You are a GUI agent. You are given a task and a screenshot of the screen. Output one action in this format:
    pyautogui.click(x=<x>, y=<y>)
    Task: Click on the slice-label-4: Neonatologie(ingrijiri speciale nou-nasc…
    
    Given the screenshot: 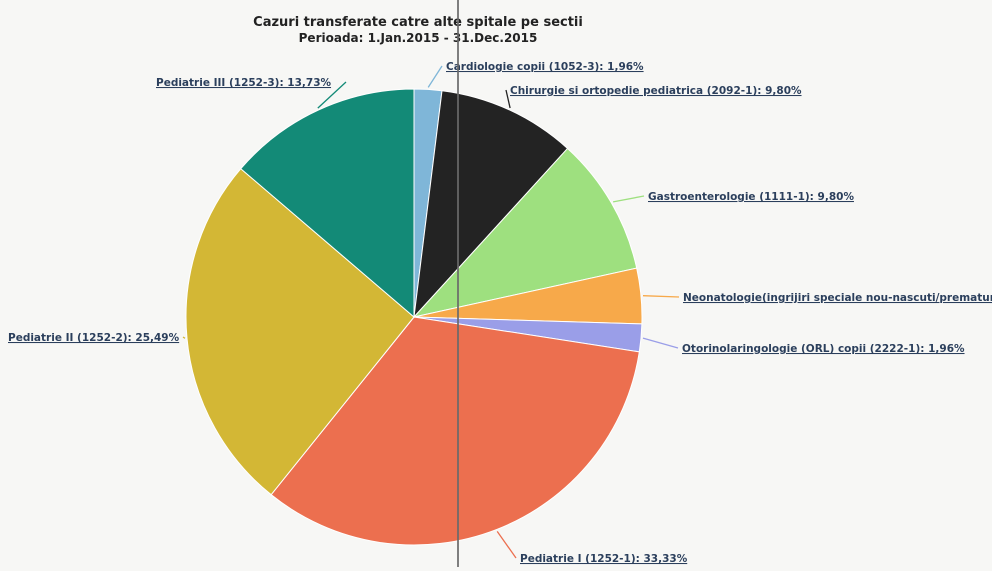 What is the action you would take?
    pyautogui.click(x=837, y=298)
    